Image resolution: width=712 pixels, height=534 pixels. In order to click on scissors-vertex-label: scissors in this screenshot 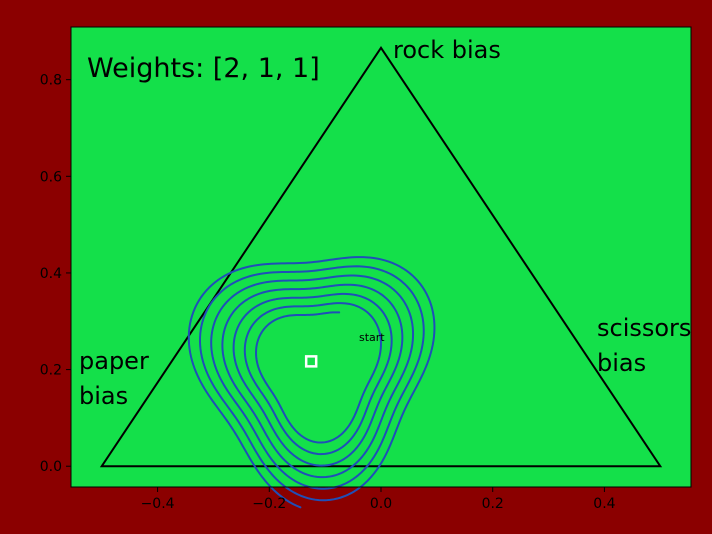, I will do `click(644, 328)`.